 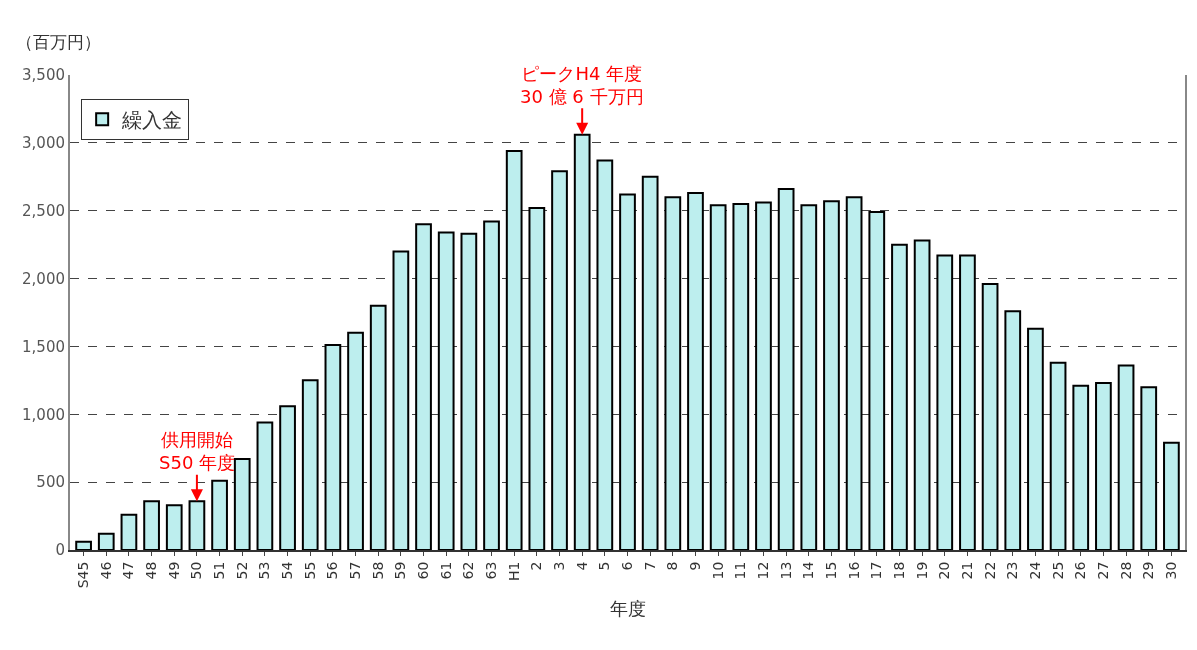 What do you see at coordinates (197, 451) in the screenshot?
I see `annotation: 供用開始 S50 年度` at bounding box center [197, 451].